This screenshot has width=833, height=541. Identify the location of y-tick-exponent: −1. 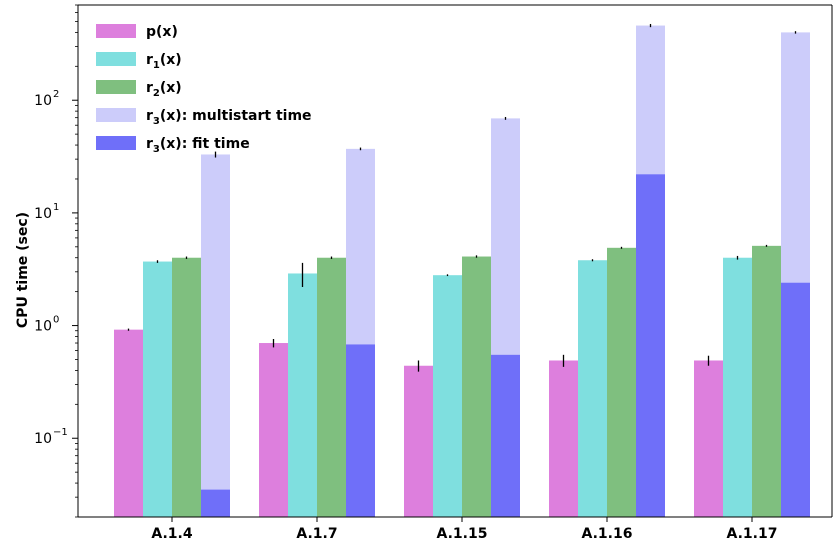
(60, 432).